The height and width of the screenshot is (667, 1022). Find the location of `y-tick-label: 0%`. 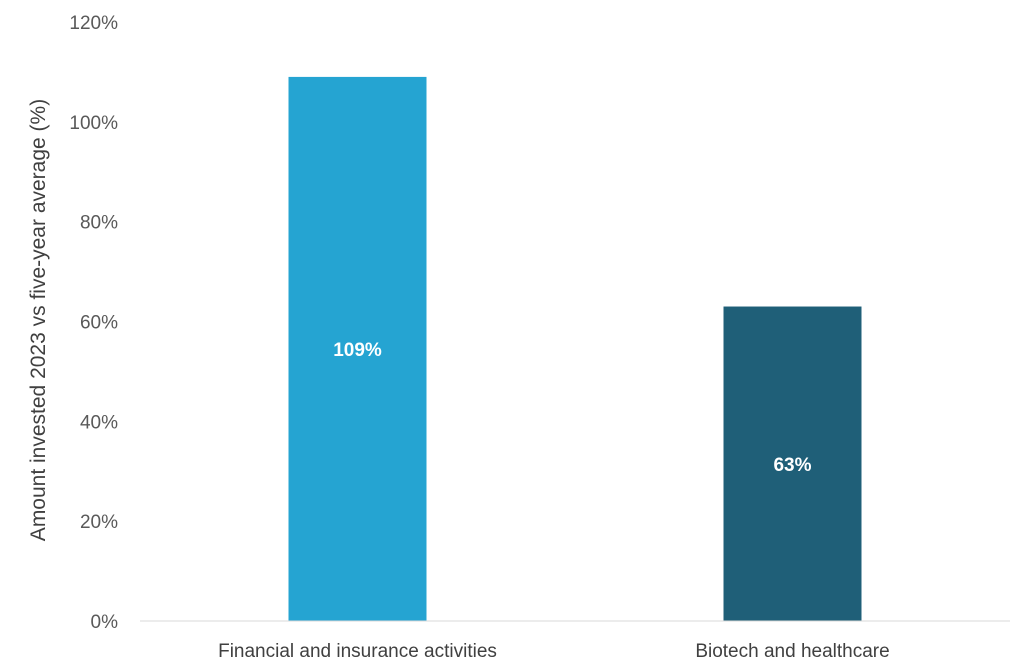

y-tick-label: 0% is located at coordinates (105, 622).